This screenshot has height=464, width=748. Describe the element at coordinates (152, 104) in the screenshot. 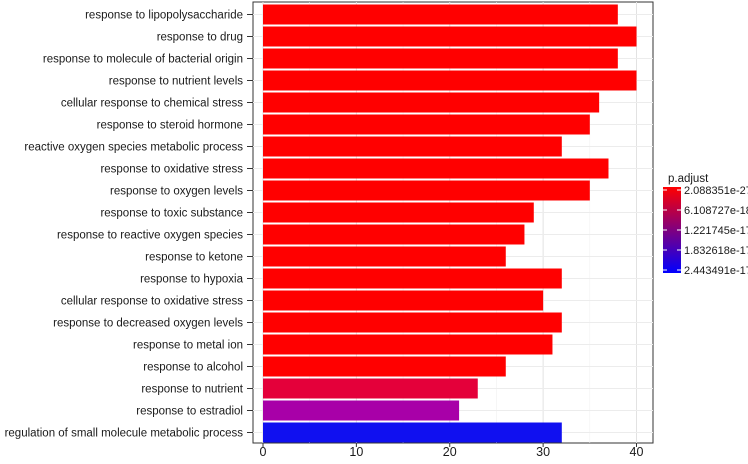

I see `category-label: cellular response to chemical stress` at that location.